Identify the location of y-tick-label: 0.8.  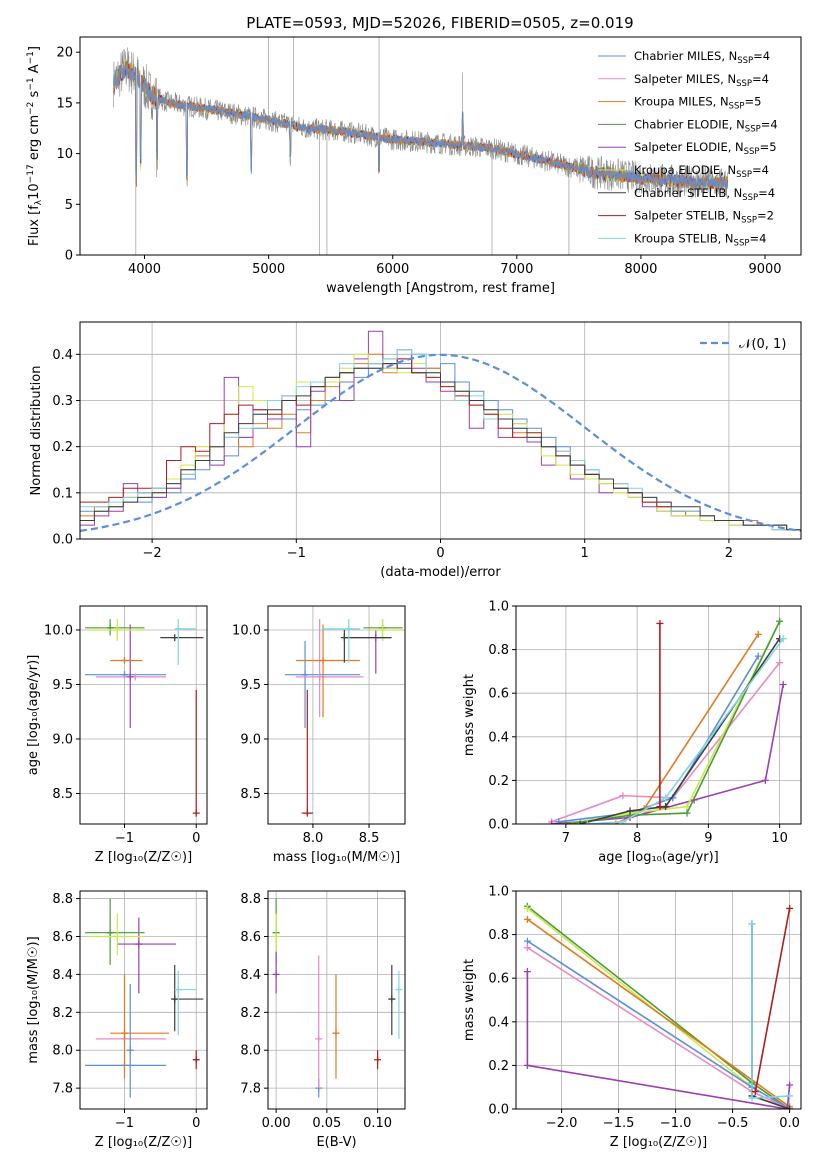
(498, 650).